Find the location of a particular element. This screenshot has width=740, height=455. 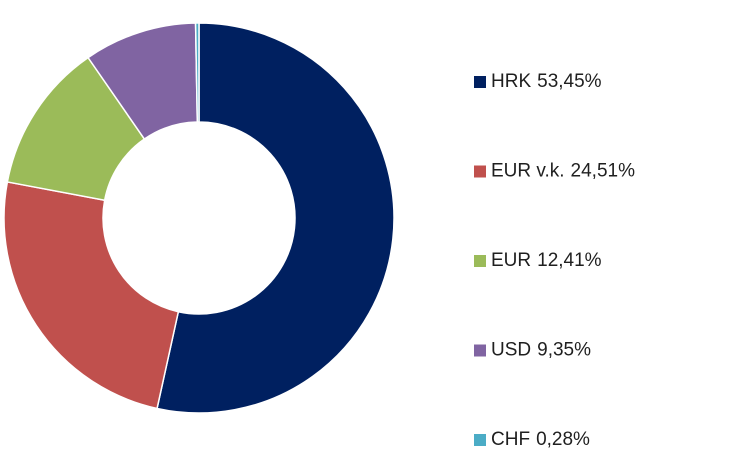

legend-label: CHF 0,28% is located at coordinates (540, 439).